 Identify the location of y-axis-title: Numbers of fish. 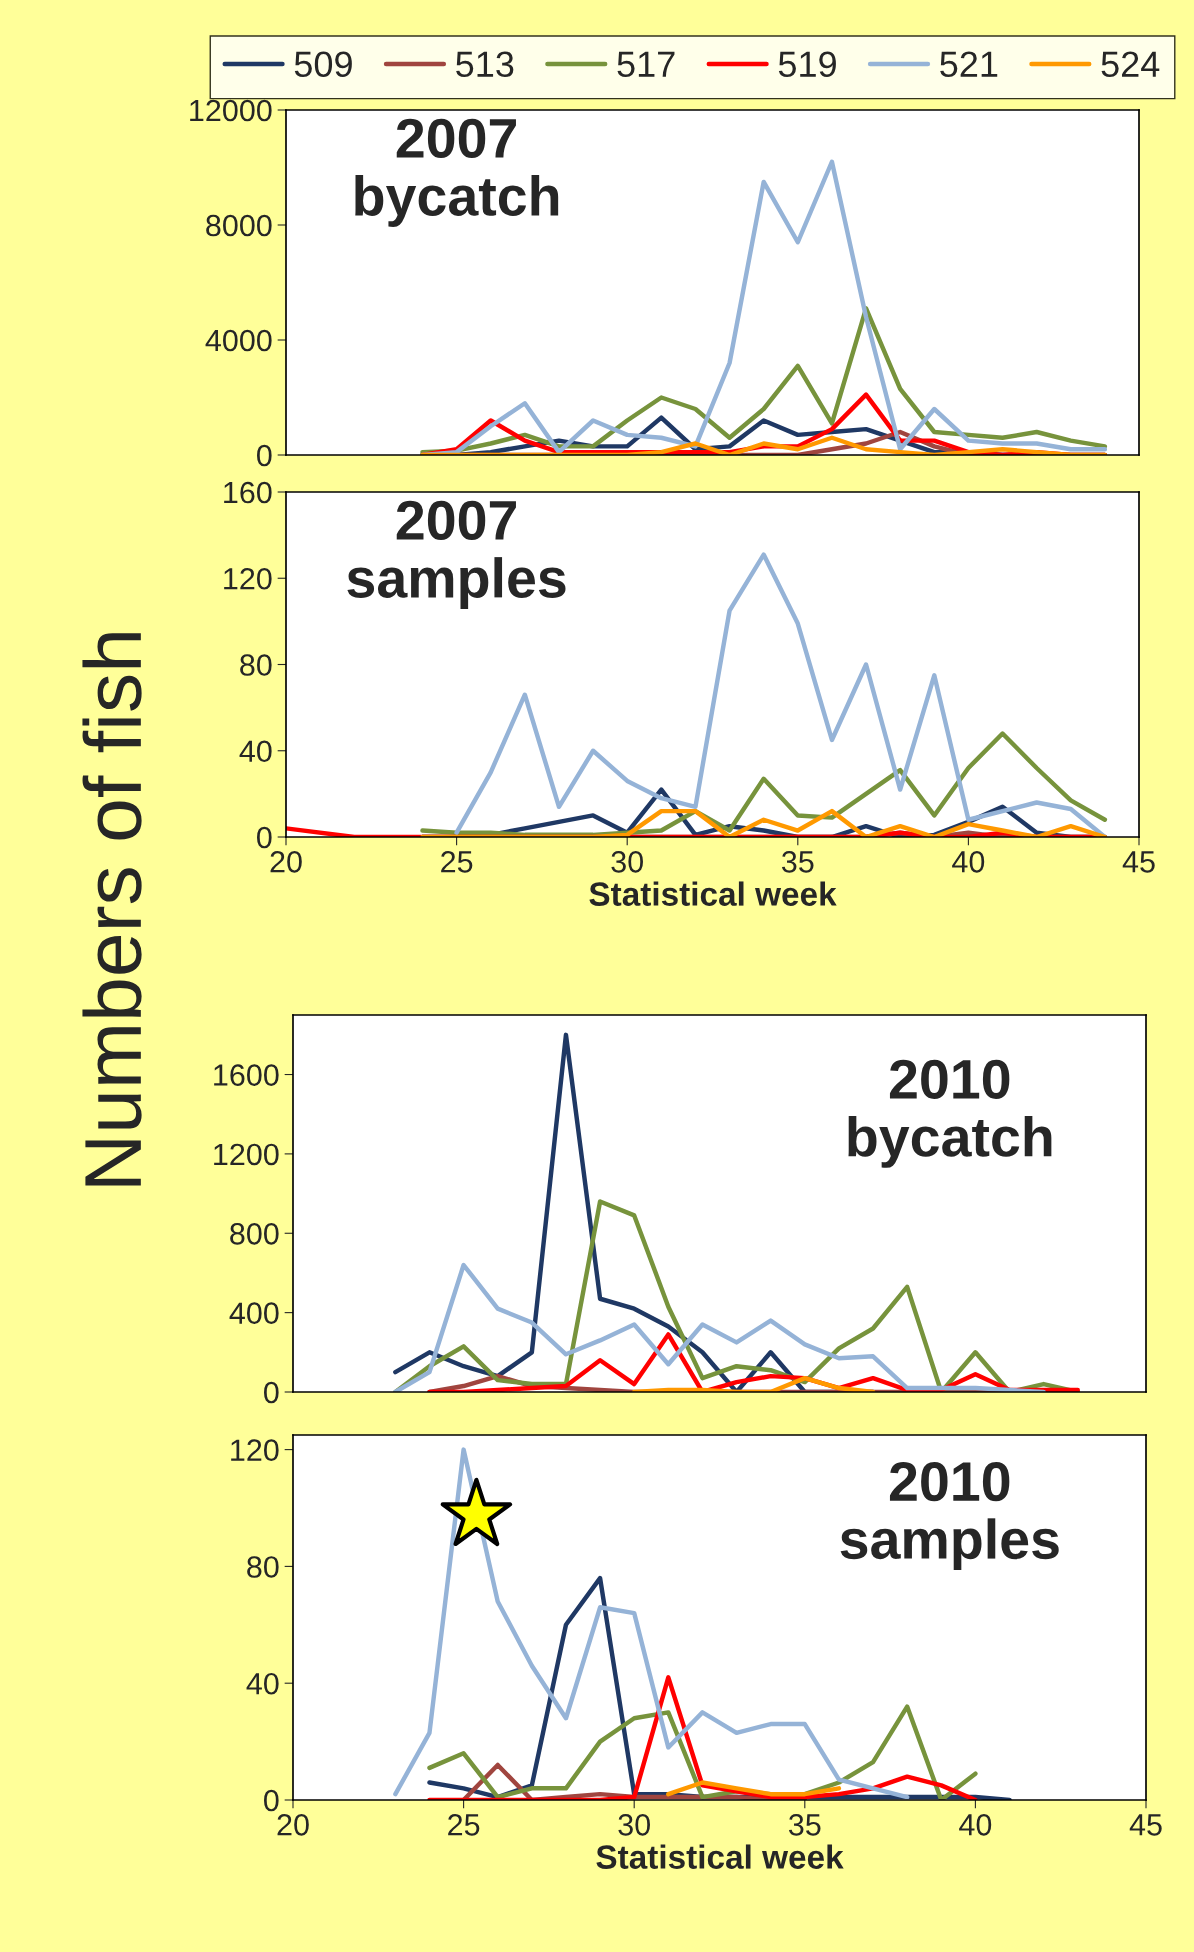
(112, 909).